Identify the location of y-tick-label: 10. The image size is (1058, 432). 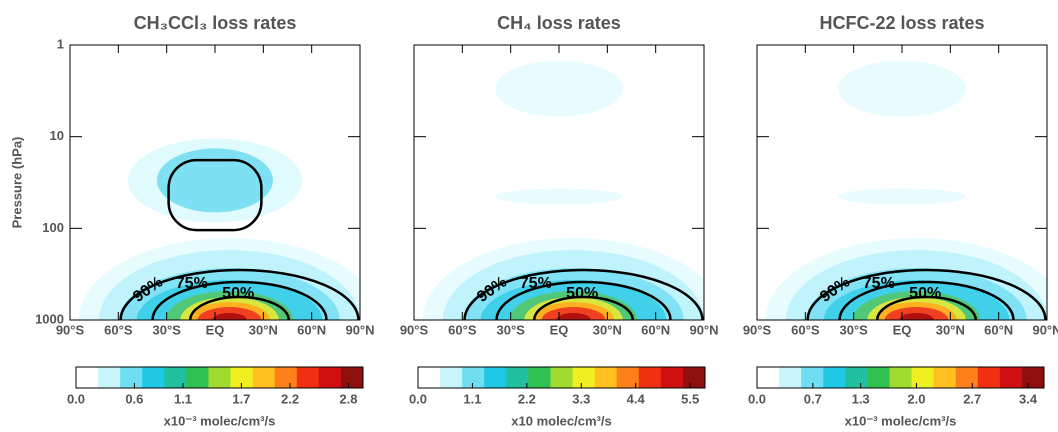
(57, 135).